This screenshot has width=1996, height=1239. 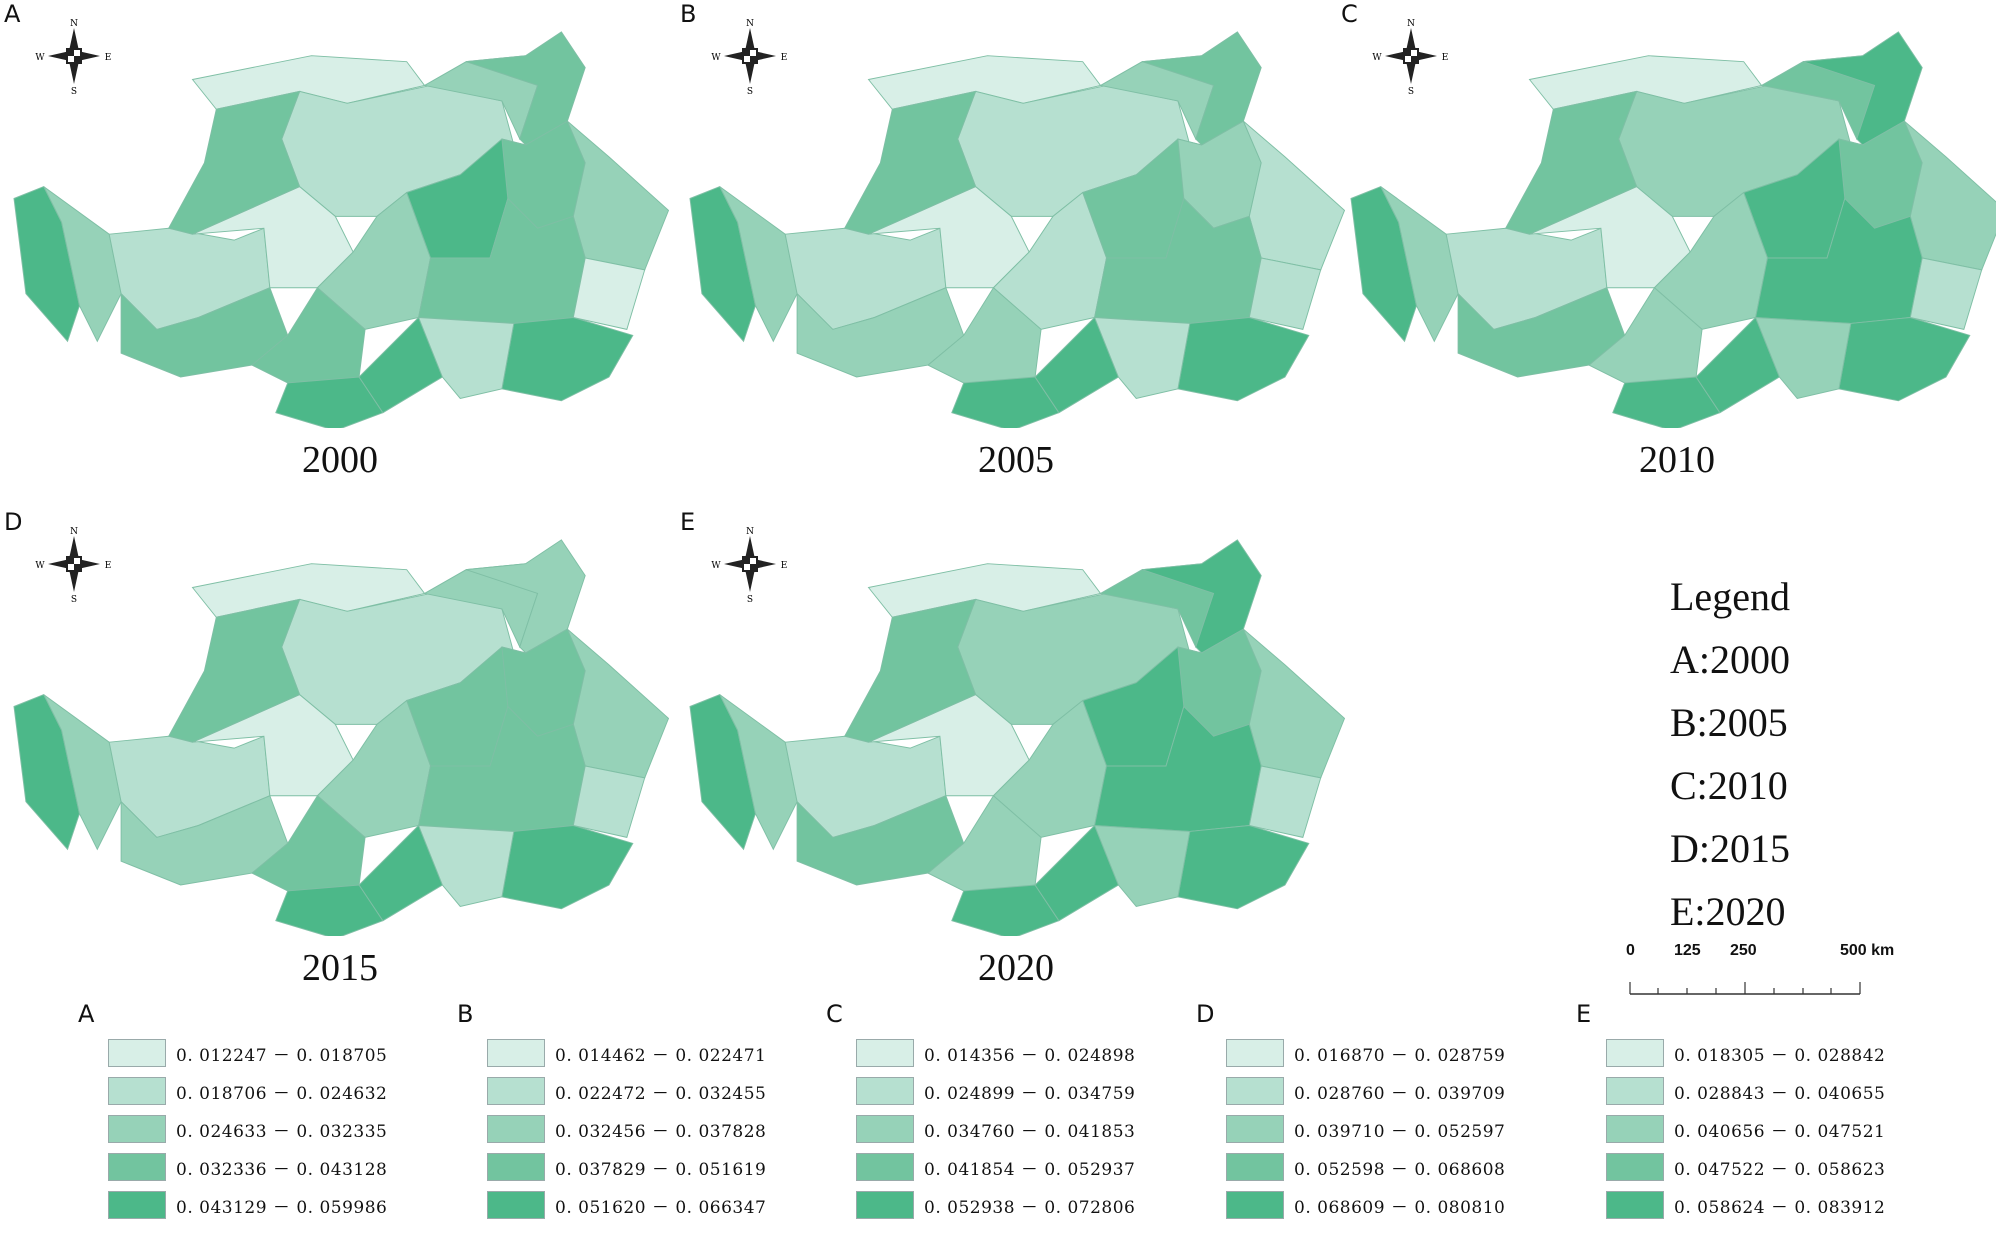 I want to click on panel-letter: A, so click(x=12, y=14).